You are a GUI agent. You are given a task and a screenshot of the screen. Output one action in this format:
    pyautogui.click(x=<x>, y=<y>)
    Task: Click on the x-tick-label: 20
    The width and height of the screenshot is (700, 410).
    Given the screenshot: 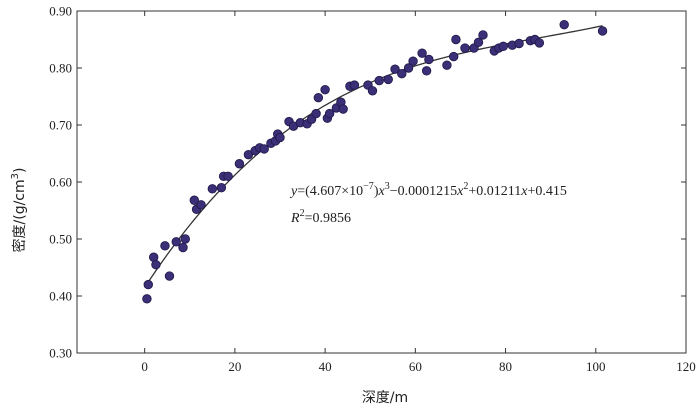 What is the action you would take?
    pyautogui.click(x=234, y=366)
    